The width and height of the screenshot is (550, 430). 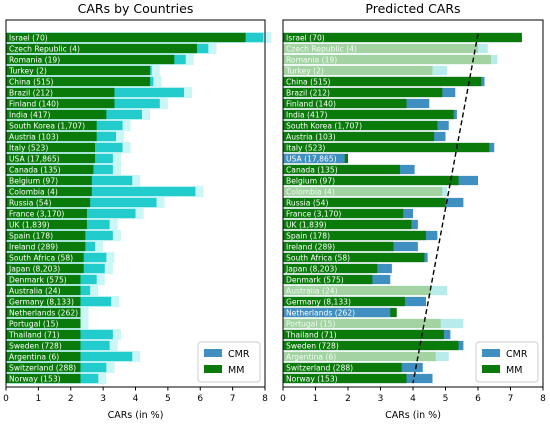 I want to click on category-label: Ireland (289), so click(x=310, y=247).